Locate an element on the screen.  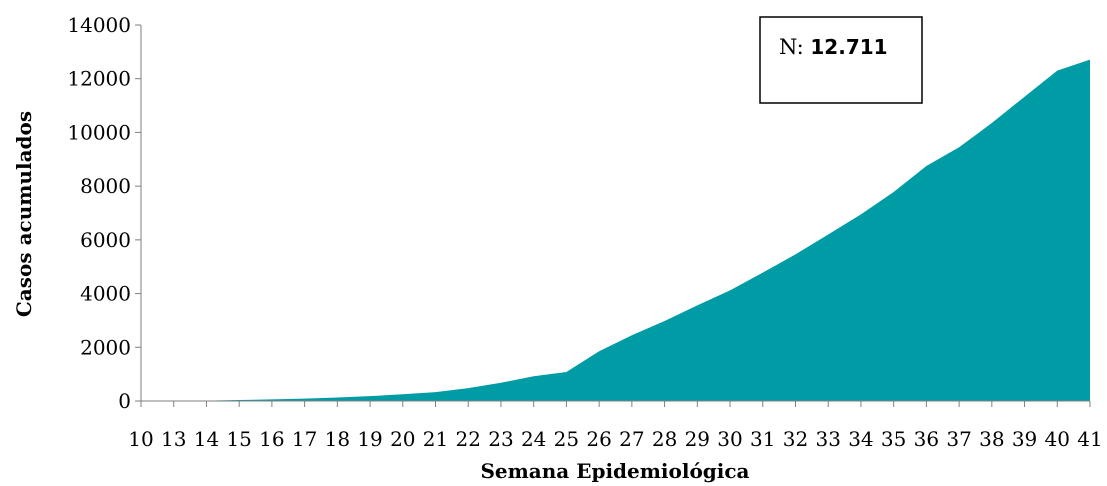
total-cases-annotation: N: 12.711 is located at coordinates (841, 60).